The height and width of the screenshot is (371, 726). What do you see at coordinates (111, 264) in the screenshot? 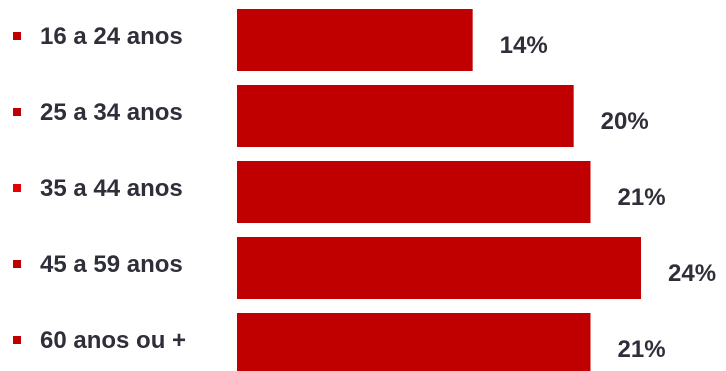
I see `category-label: 45 a 59 anos` at bounding box center [111, 264].